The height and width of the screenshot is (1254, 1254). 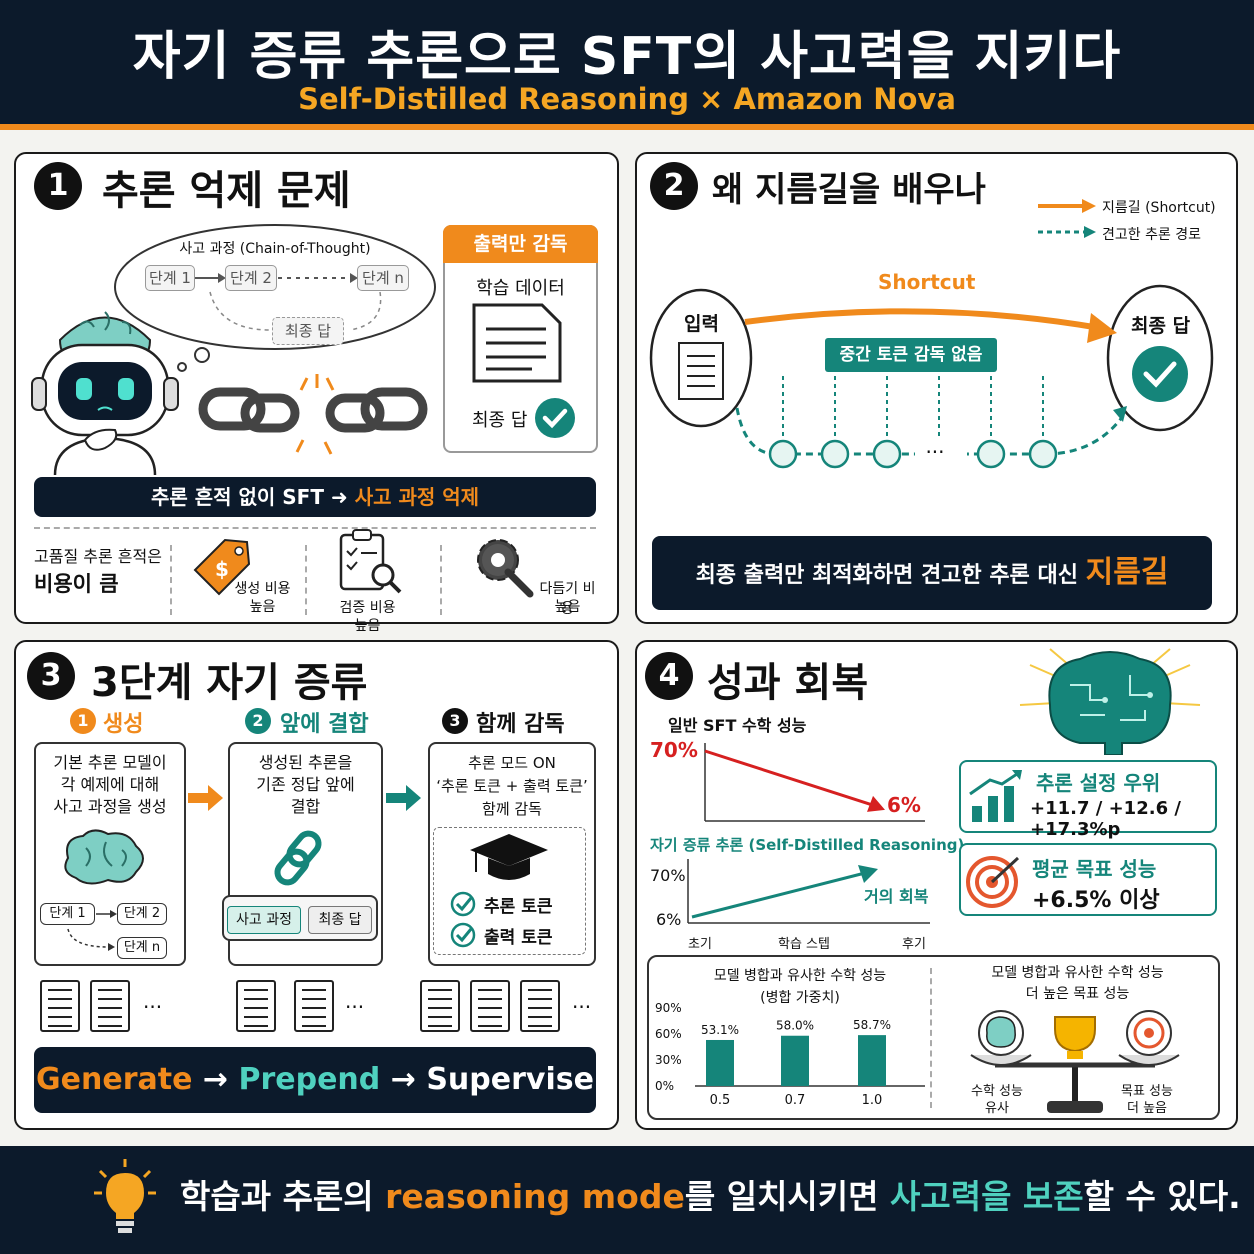 I want to click on stage-text-line: 각 예제에 대해, so click(x=110, y=784).